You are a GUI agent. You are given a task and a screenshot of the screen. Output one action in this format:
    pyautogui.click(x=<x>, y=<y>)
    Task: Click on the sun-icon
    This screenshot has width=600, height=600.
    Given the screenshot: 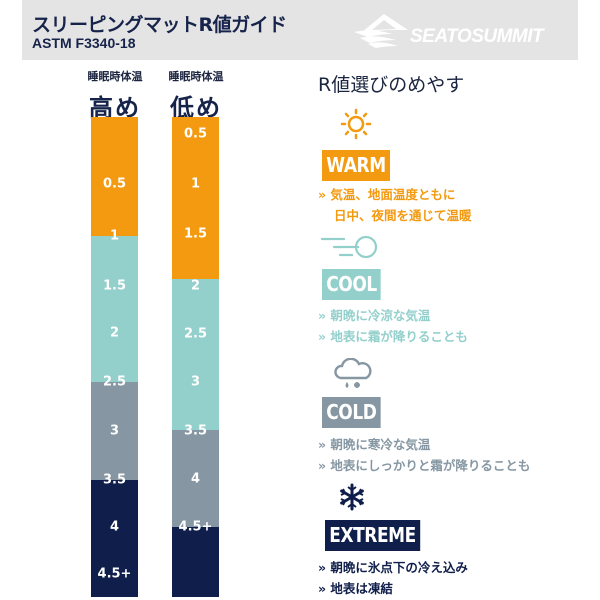 What is the action you would take?
    pyautogui.click(x=356, y=124)
    